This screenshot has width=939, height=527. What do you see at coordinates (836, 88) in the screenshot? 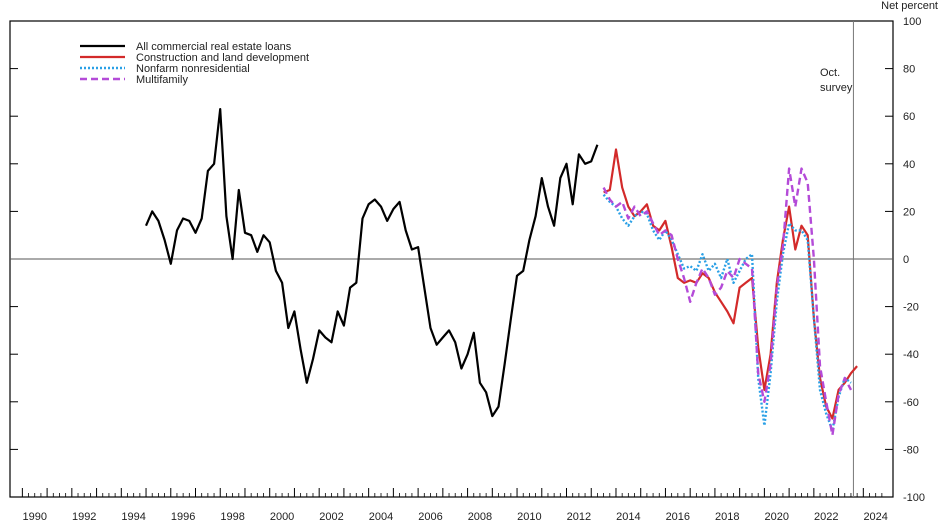
I see `survey-annotation-line-2: survey` at bounding box center [836, 88].